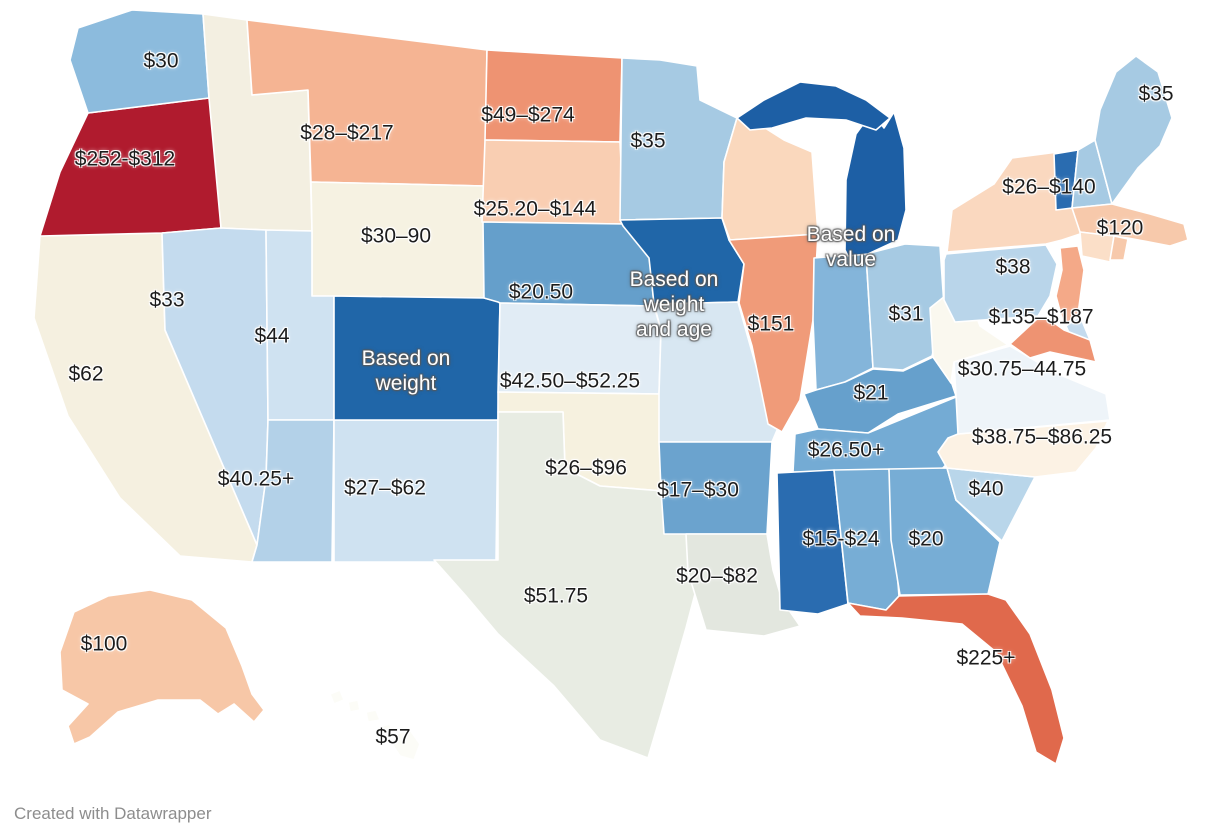 The image size is (1220, 840). I want to click on state-VA, so click(1032, 390).